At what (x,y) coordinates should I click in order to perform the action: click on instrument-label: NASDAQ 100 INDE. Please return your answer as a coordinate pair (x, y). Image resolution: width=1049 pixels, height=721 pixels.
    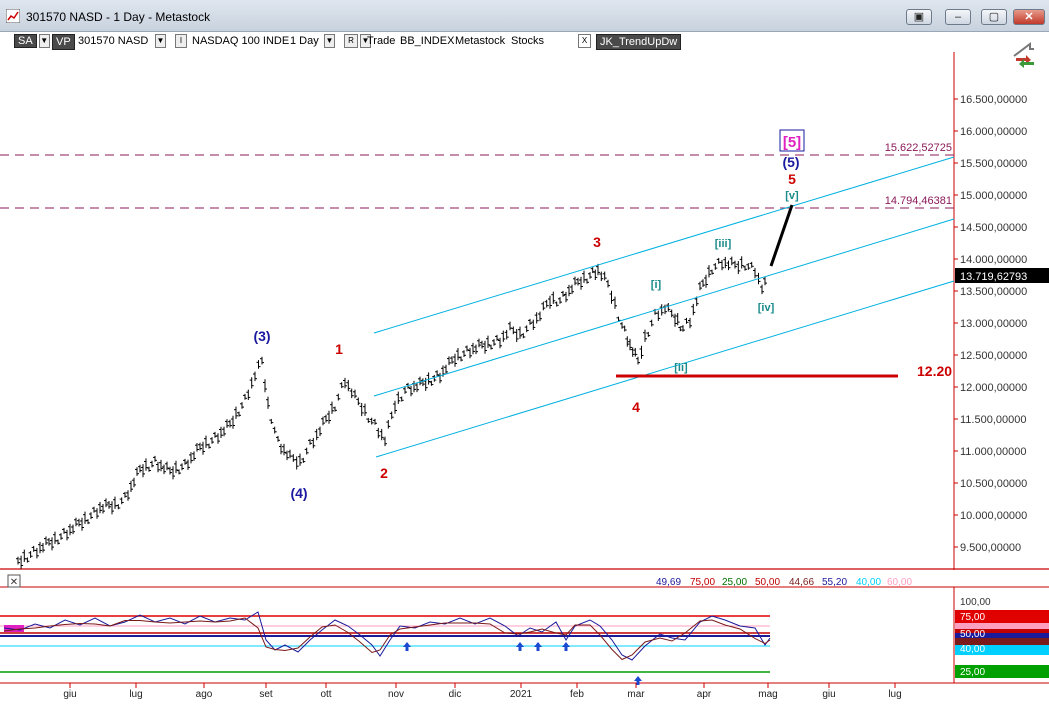
    Looking at the image, I should click on (241, 41).